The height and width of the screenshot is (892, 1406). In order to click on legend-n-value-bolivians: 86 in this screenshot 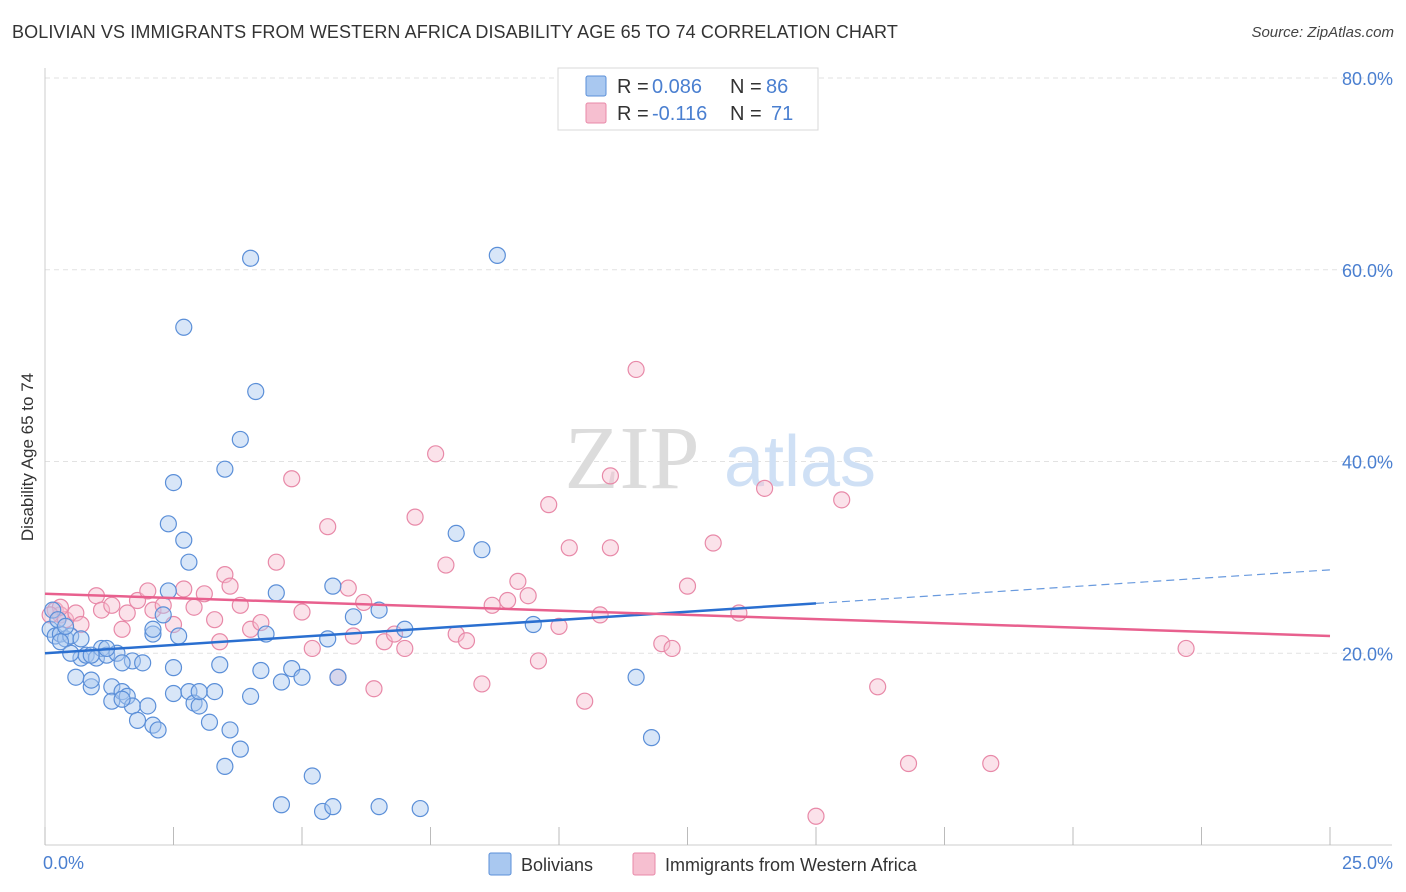, I will do `click(777, 87)`.